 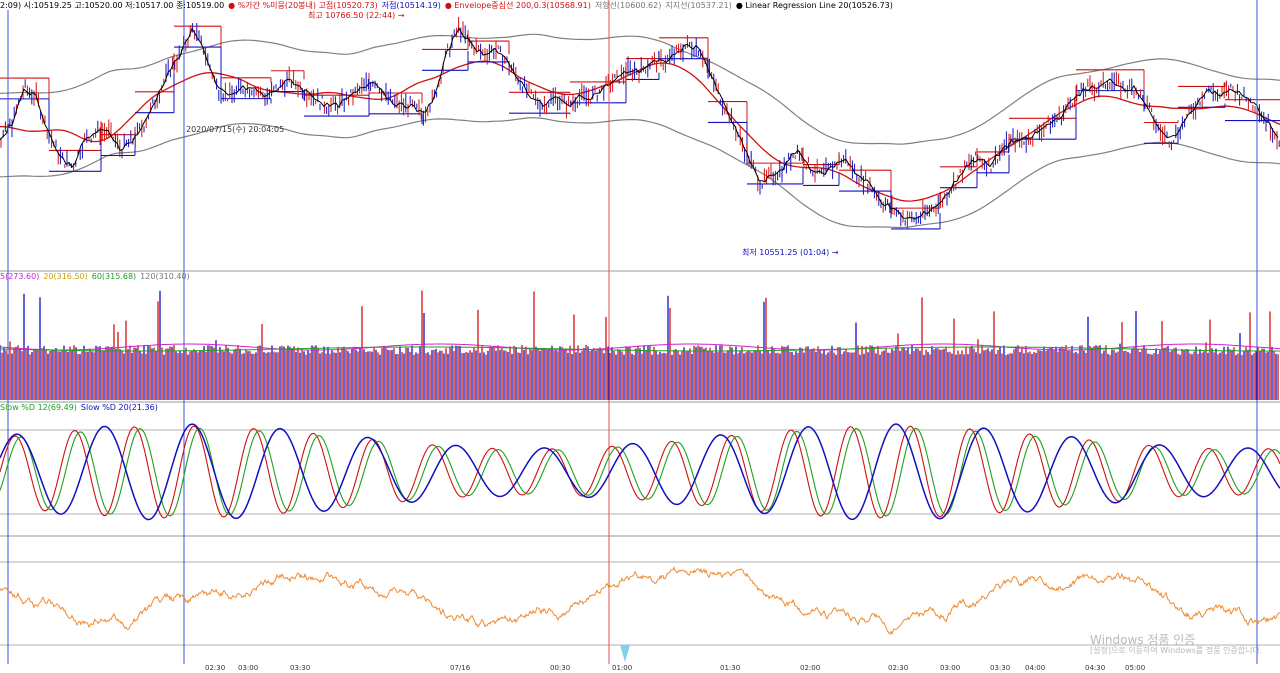 What do you see at coordinates (1143, 640) in the screenshot?
I see `windows-activation-title: Windows 정품 인증` at bounding box center [1143, 640].